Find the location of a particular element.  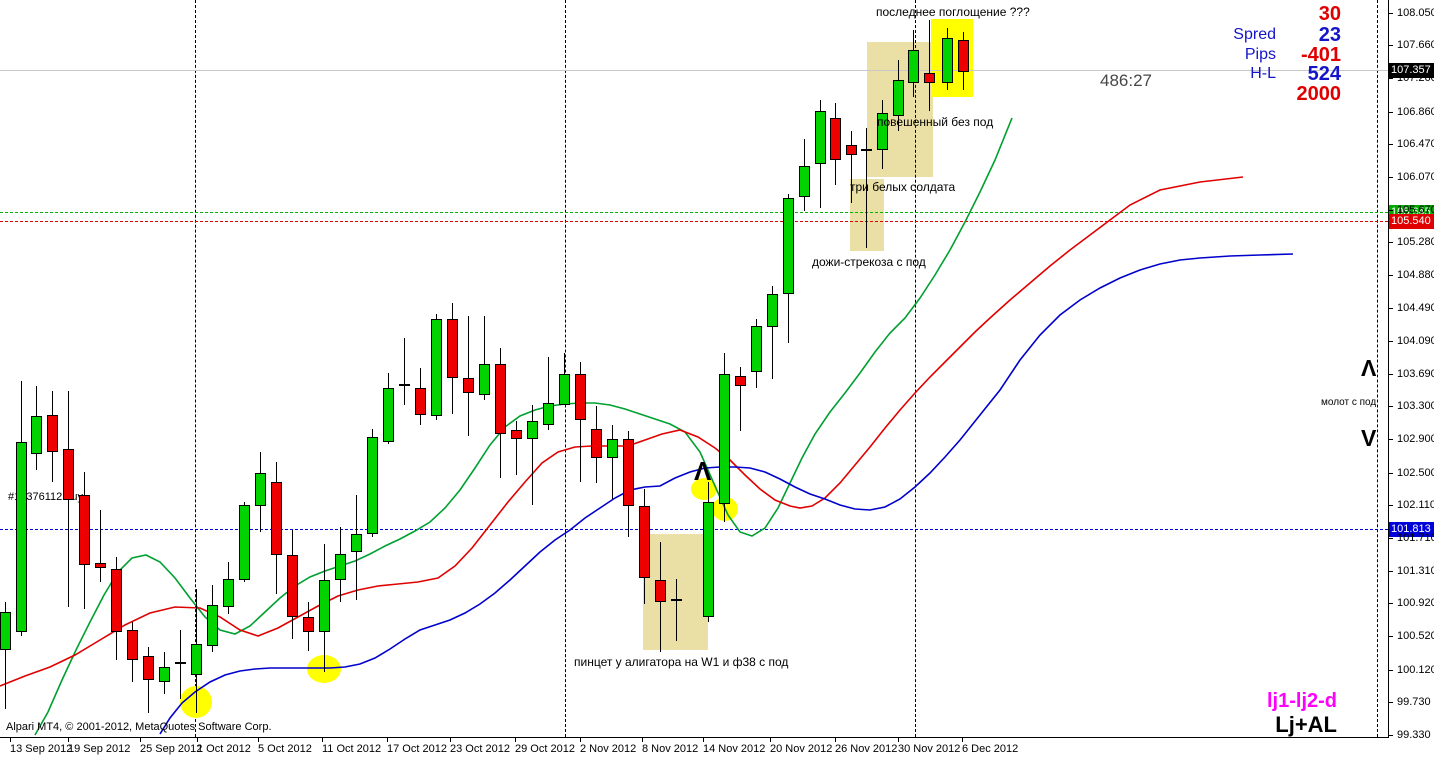

price-tag: 105.540 is located at coordinates (1411, 221).